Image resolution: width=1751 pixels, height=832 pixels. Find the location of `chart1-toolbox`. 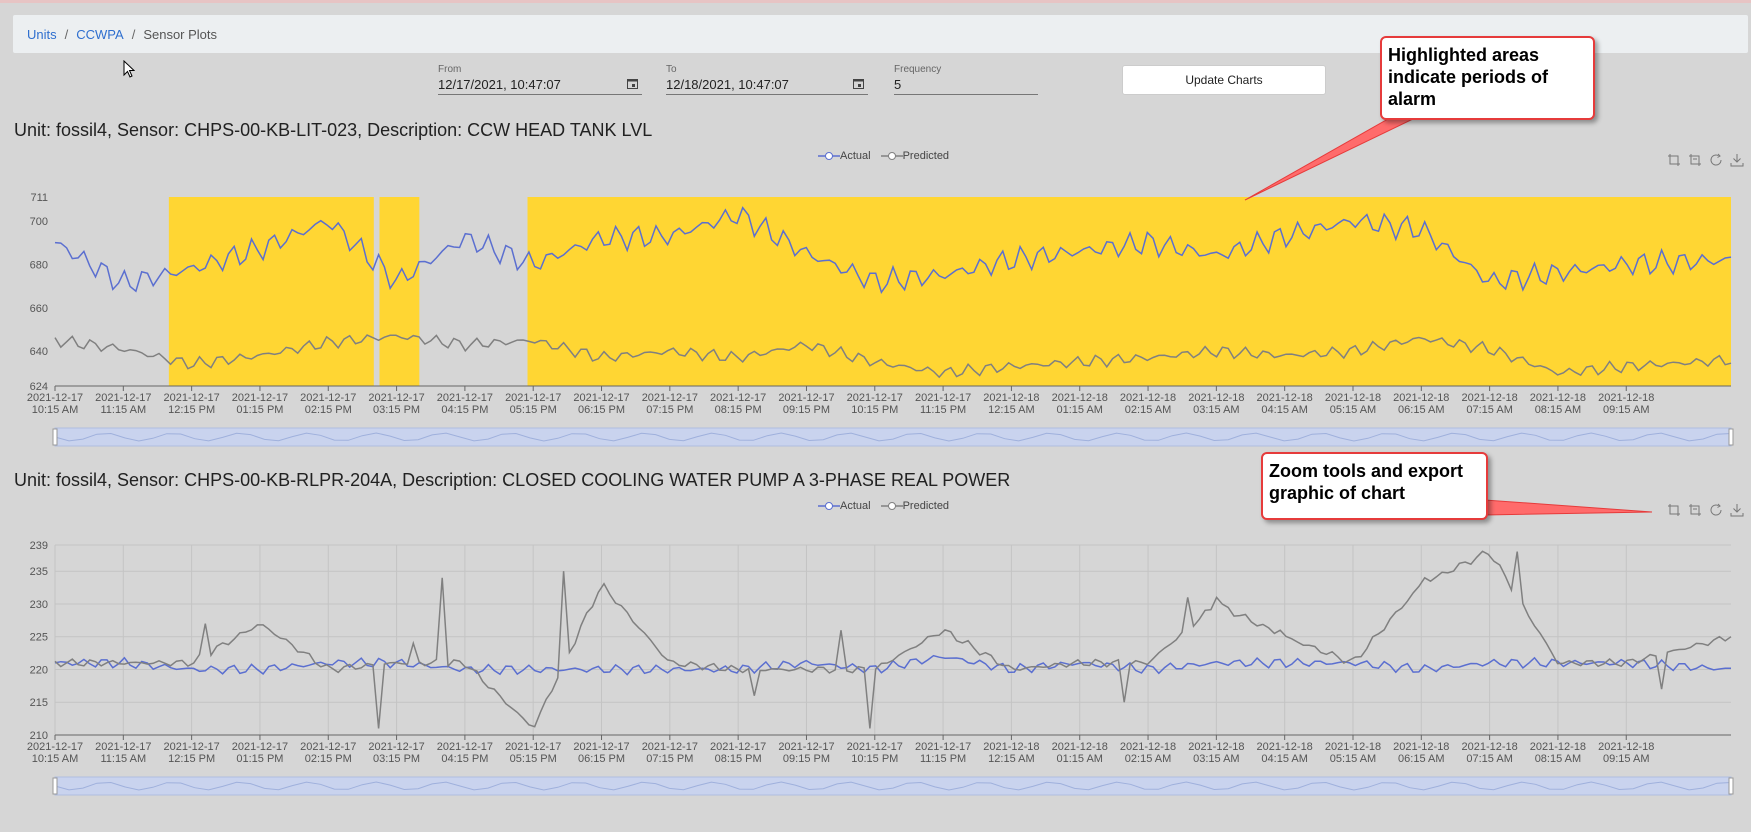

chart1-toolbox is located at coordinates (1705, 160).